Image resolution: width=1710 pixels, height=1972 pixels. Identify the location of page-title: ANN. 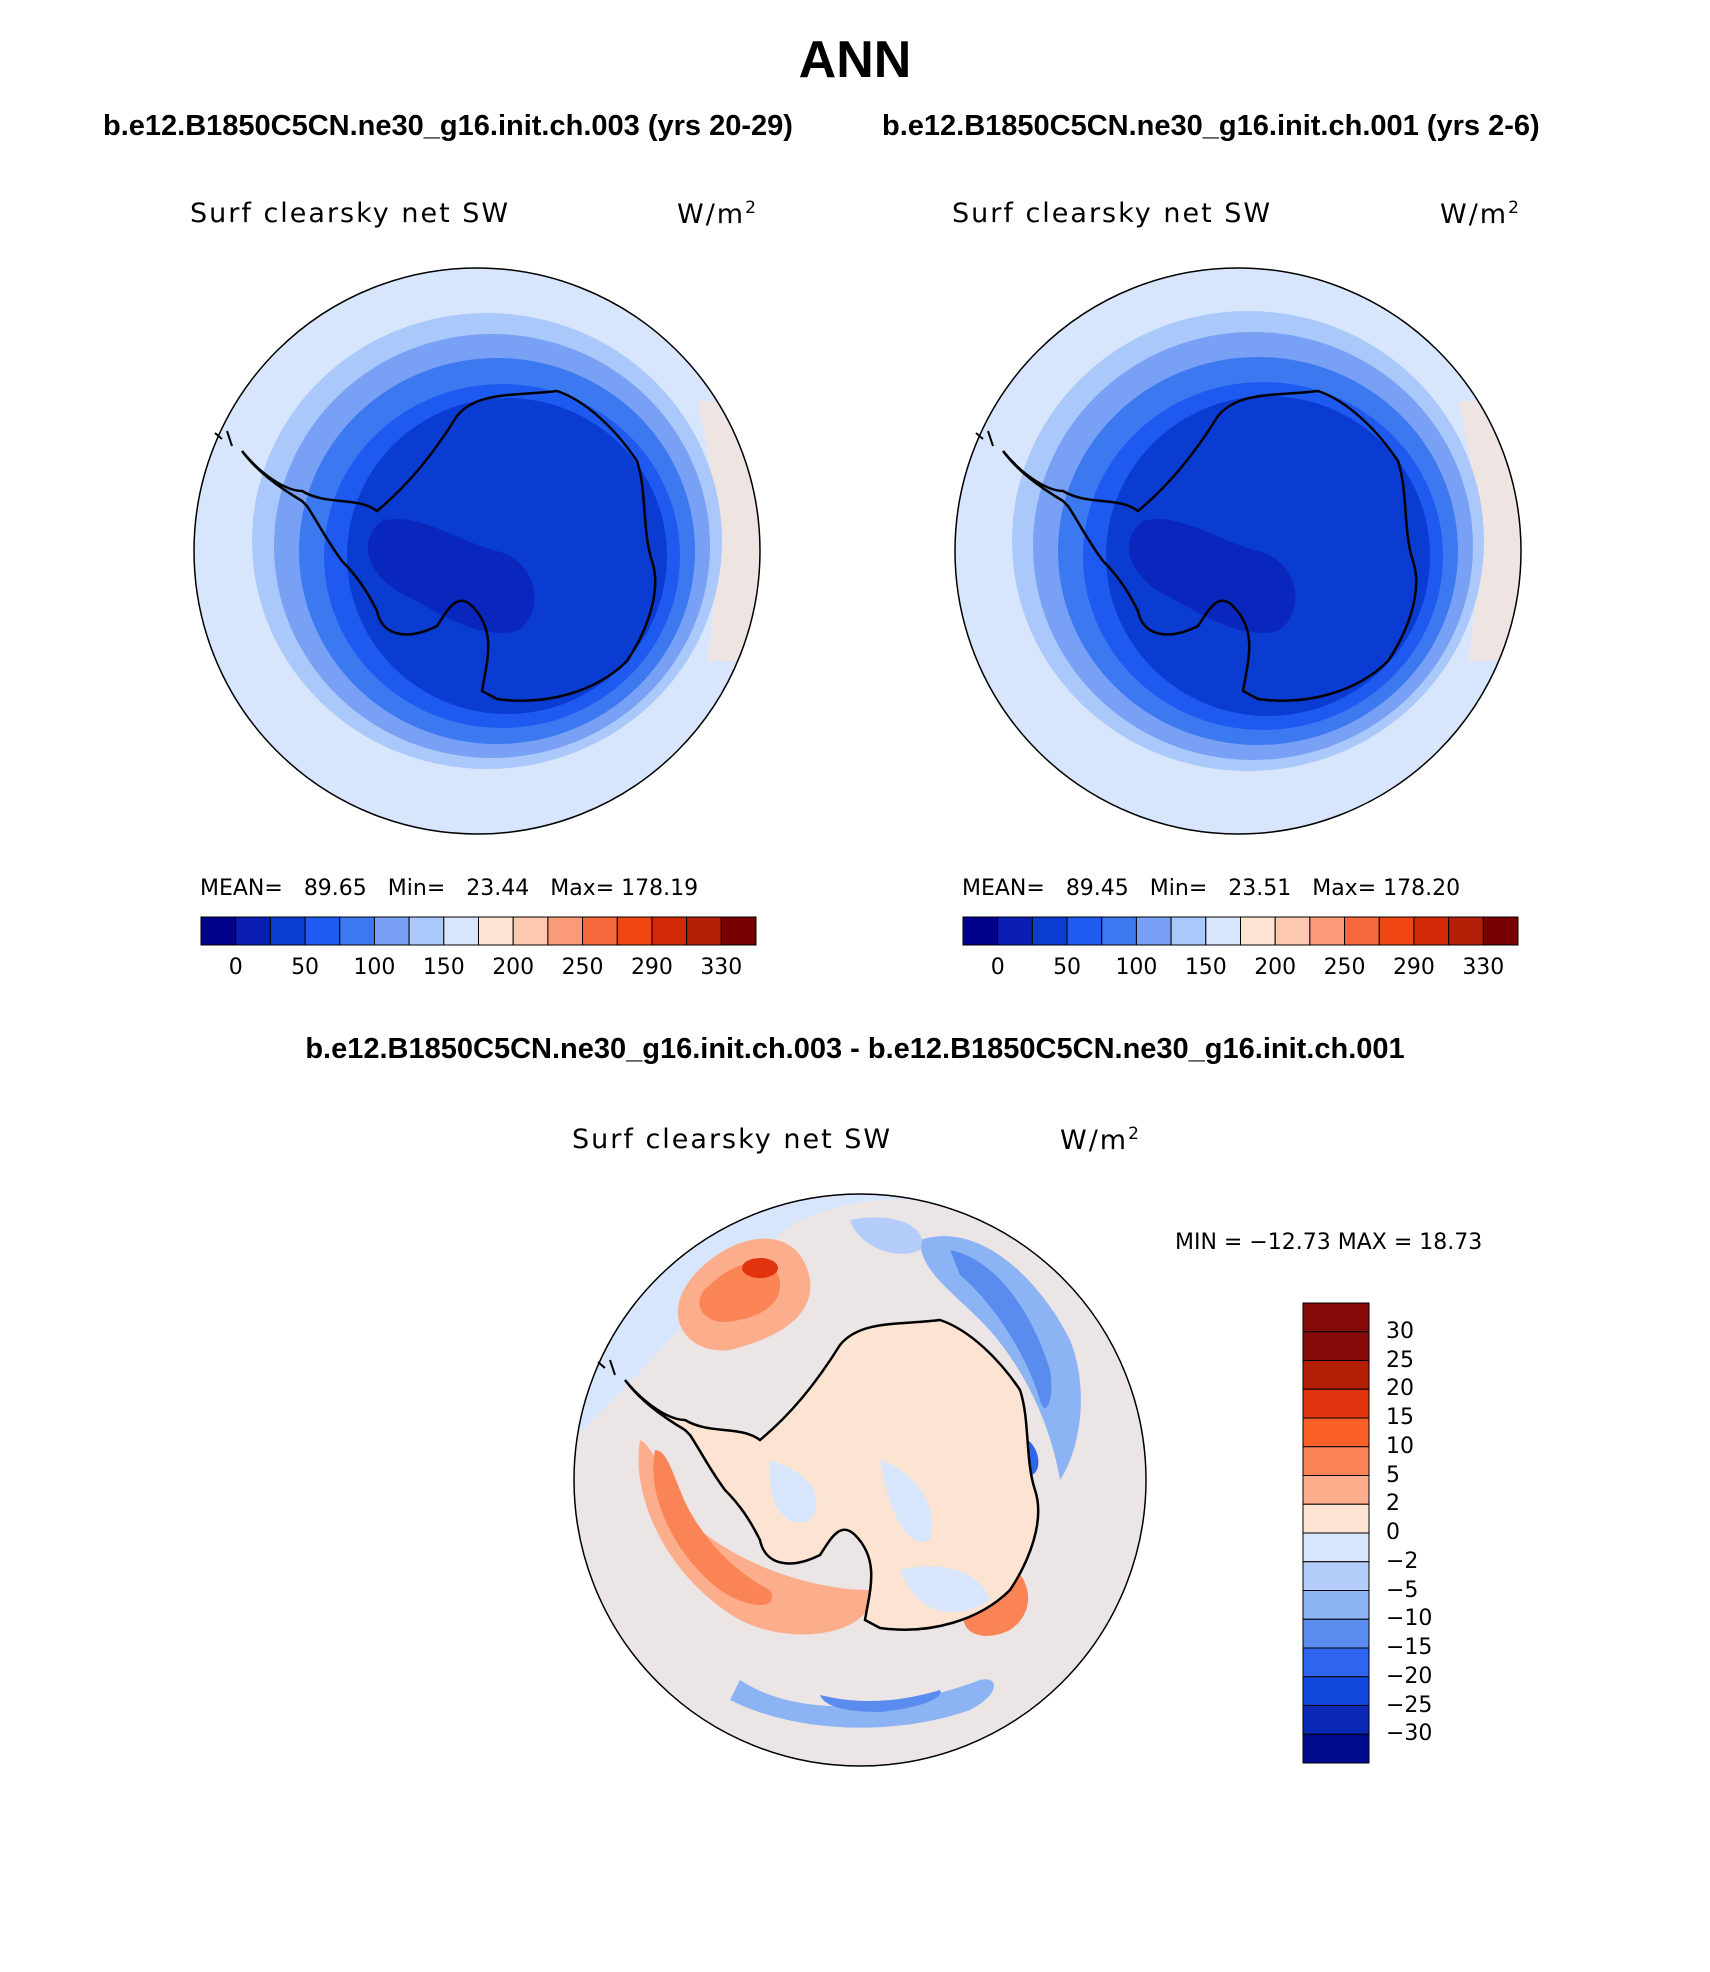
(855, 60).